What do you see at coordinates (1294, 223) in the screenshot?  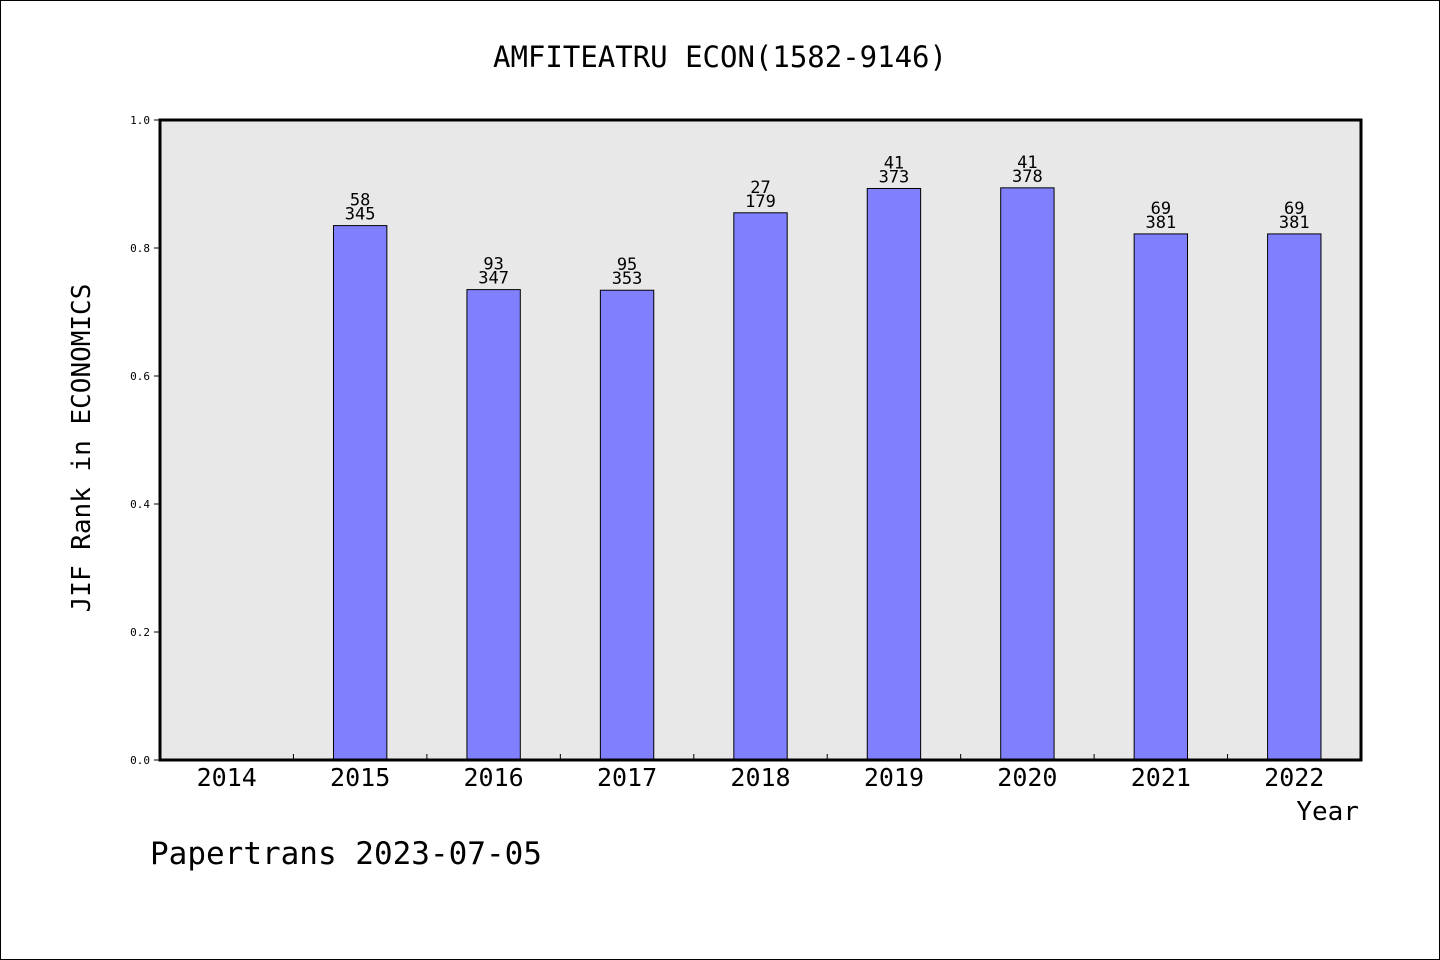 I see `total-label-2022: 381` at bounding box center [1294, 223].